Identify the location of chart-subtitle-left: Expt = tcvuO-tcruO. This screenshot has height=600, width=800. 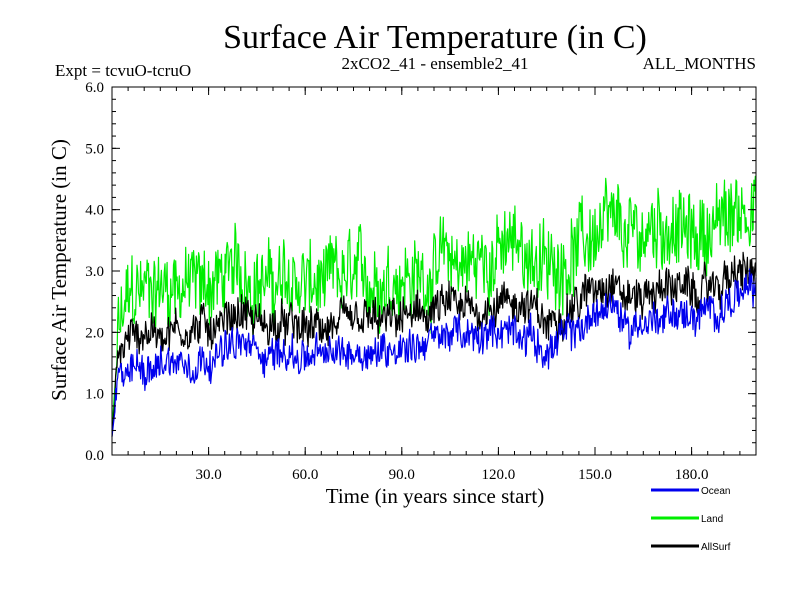
(123, 70).